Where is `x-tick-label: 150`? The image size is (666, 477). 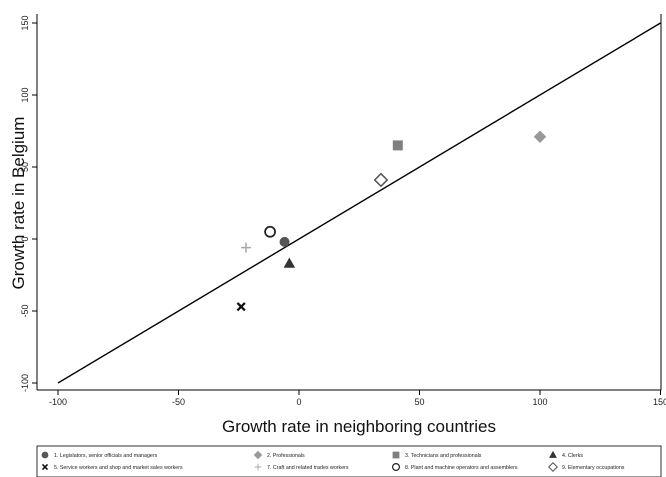 x-tick-label: 150 is located at coordinates (659, 402).